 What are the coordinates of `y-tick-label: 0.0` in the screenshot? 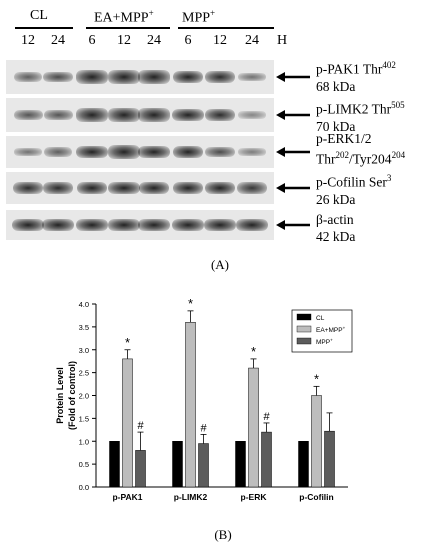 It's located at (84, 487).